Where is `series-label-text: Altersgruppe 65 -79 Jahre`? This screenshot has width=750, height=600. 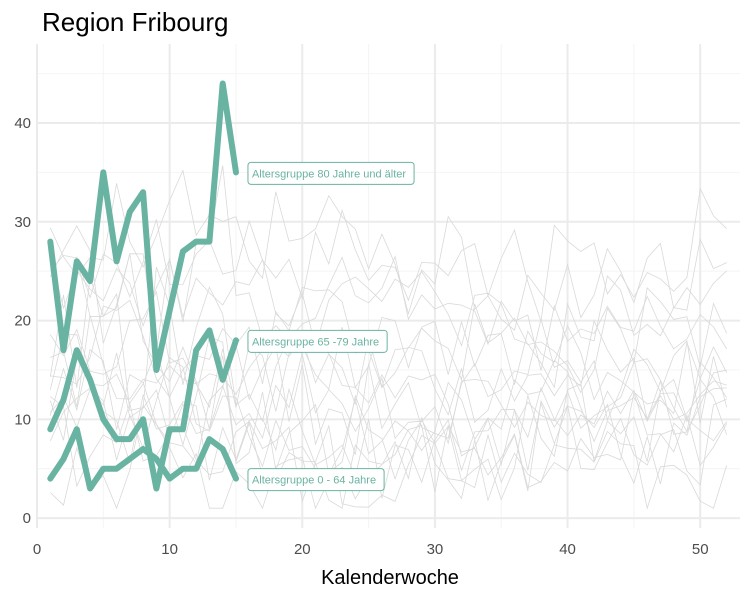
series-label-text: Altersgruppe 65 -79 Jahre is located at coordinates (315, 342).